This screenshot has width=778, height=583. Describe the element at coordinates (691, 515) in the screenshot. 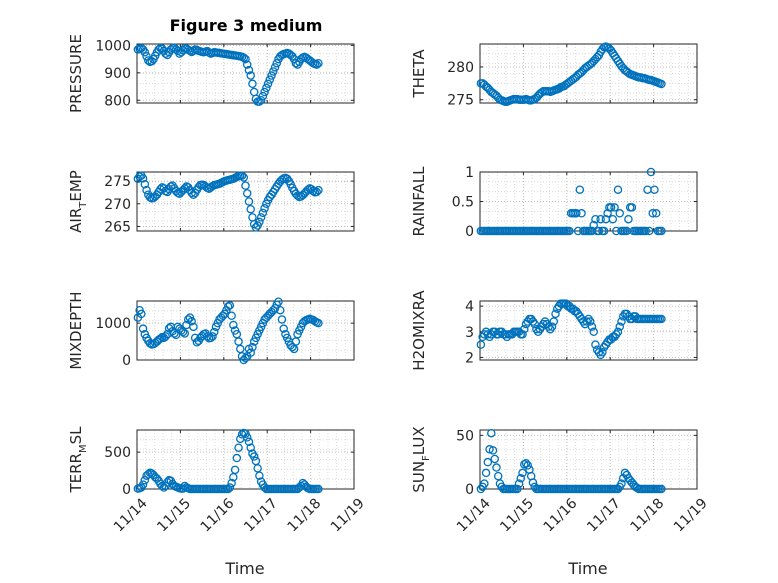

I see `x-tick-label: 11/19` at that location.